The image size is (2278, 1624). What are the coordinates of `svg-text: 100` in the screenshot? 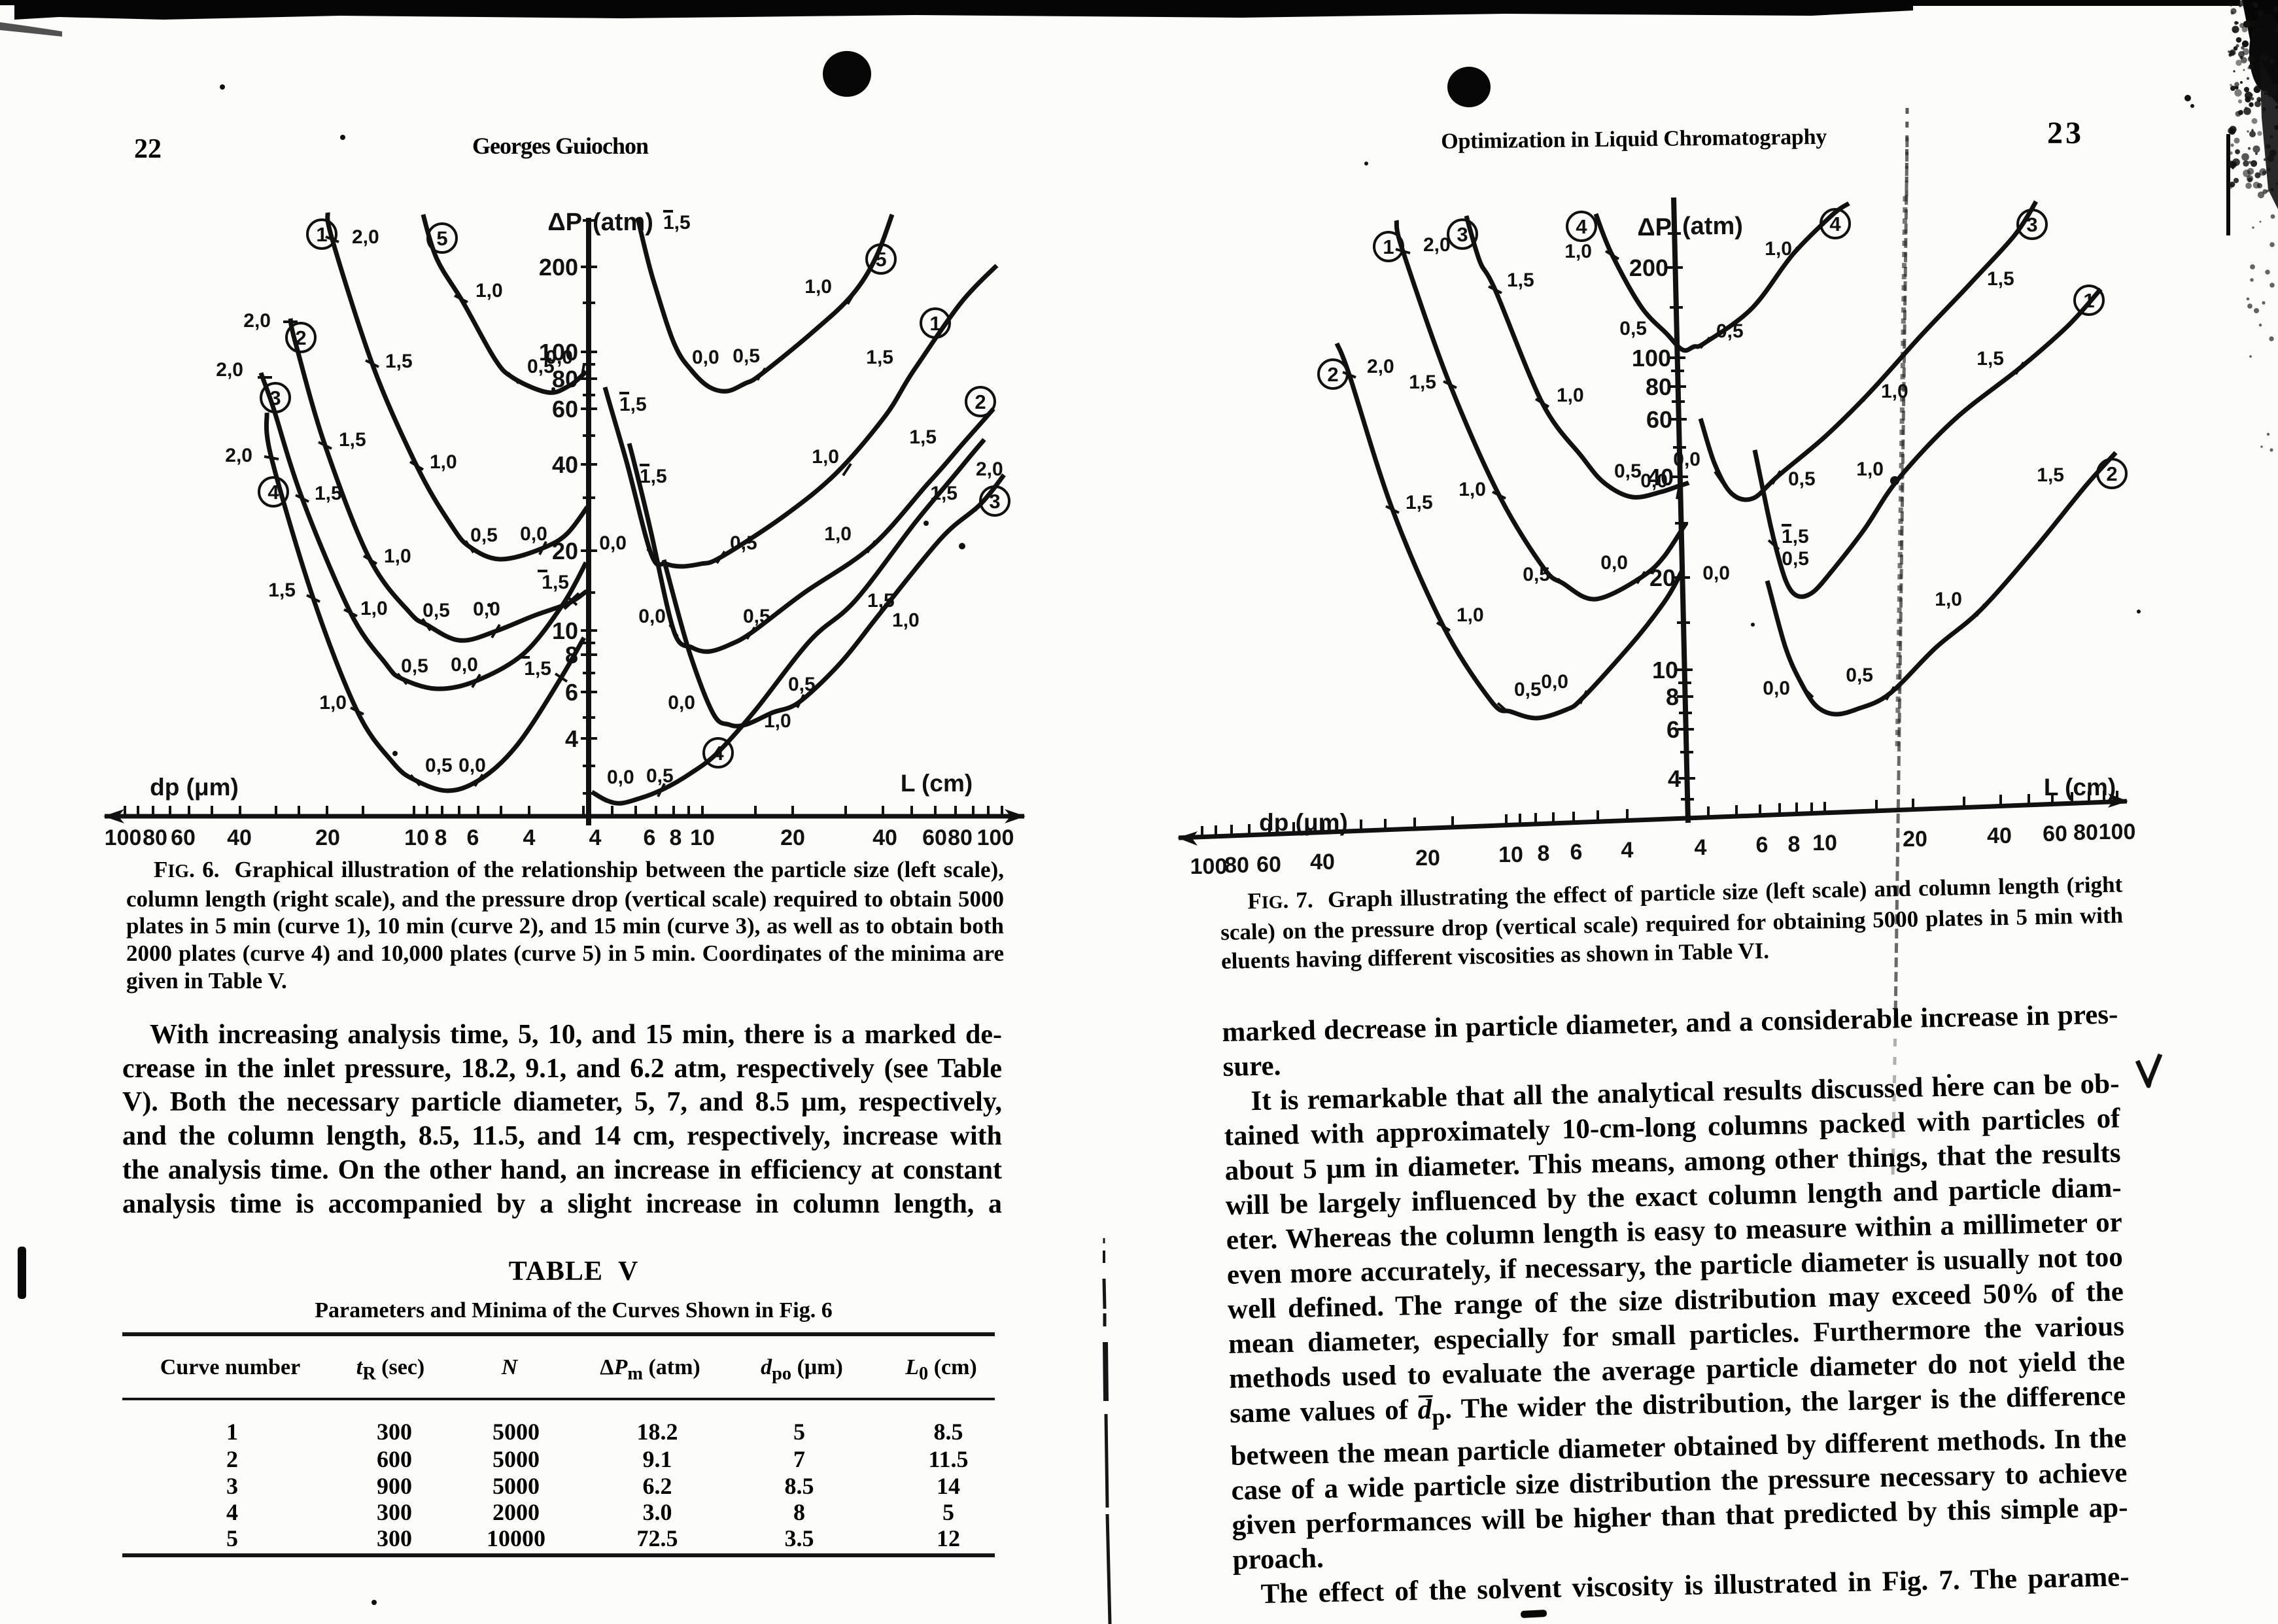 It's located at (995, 837).